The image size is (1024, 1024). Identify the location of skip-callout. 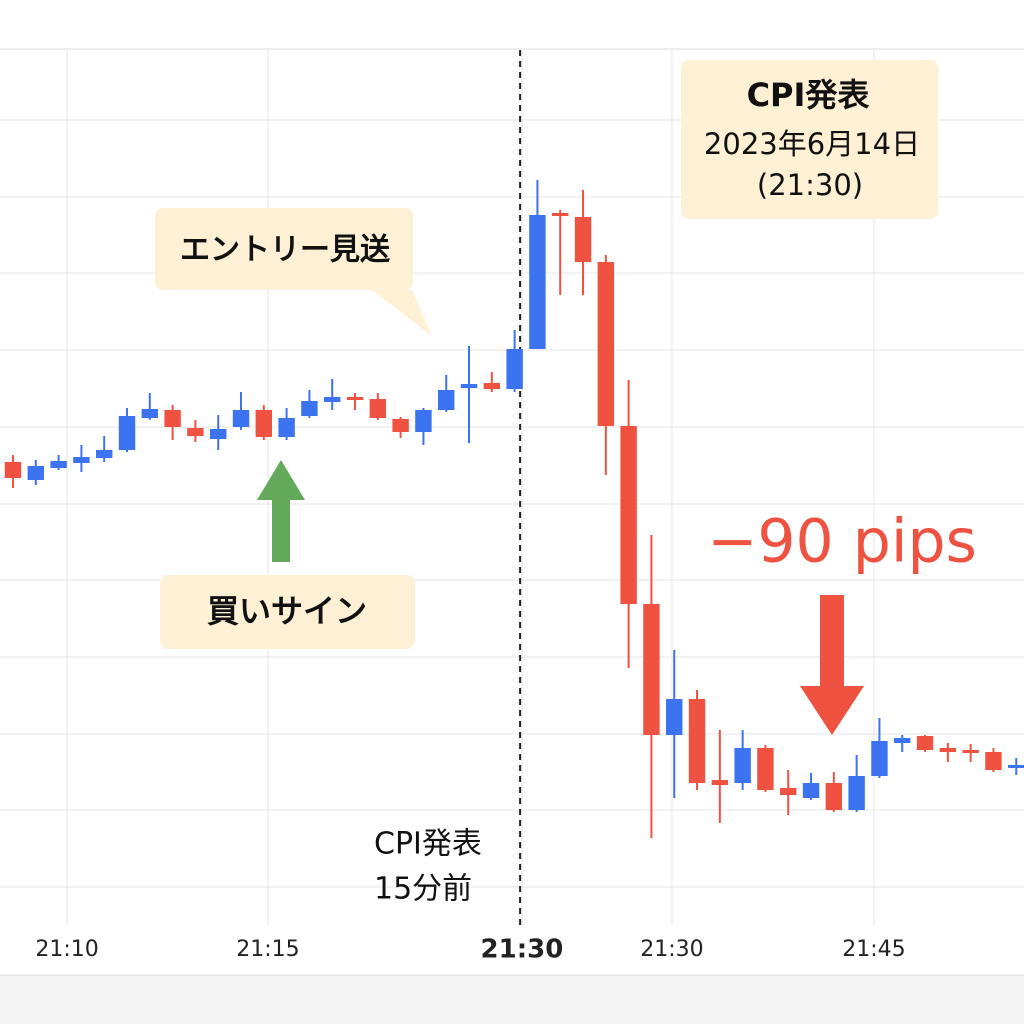
(293, 272).